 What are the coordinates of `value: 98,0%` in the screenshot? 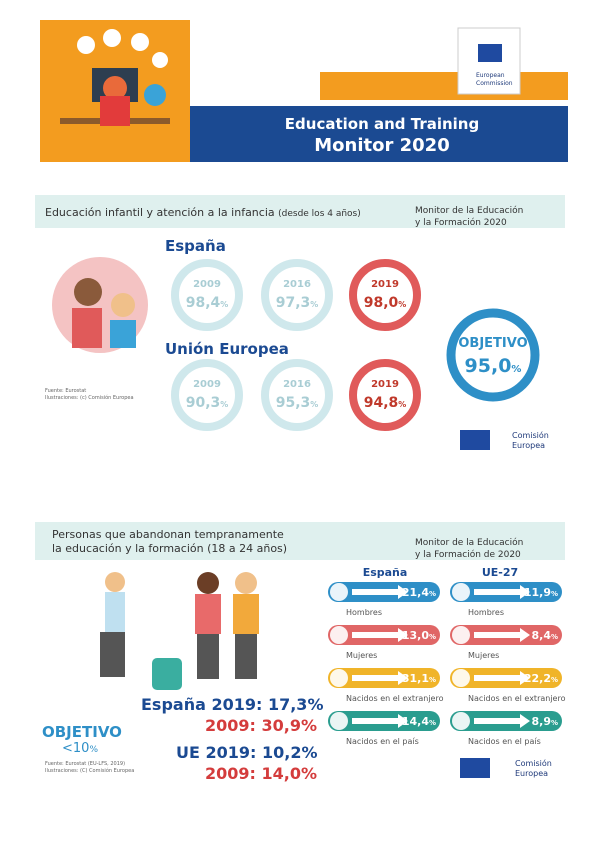 It's located at (385, 303).